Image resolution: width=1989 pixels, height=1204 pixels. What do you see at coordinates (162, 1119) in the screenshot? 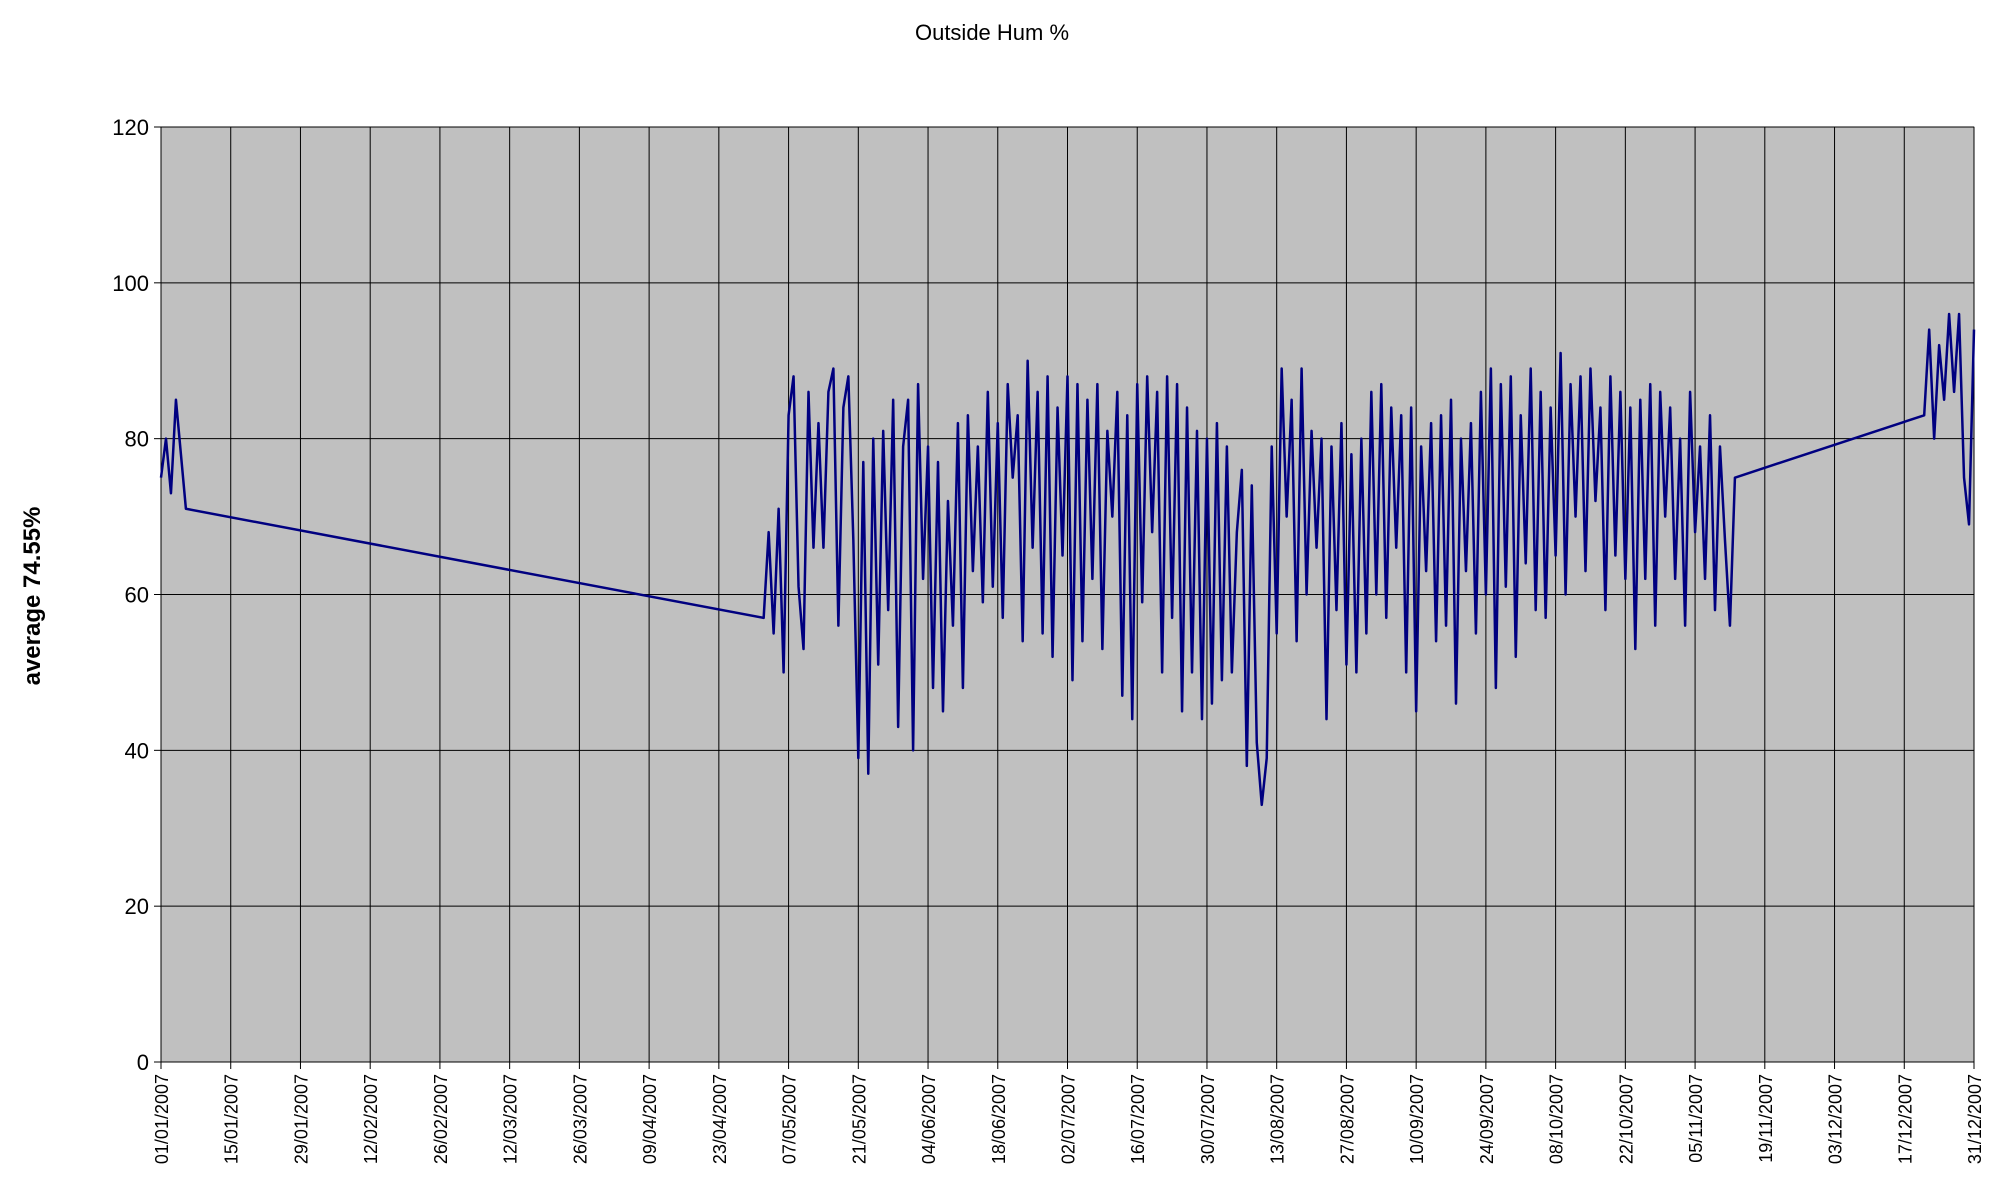
I see `x-tick-label: 01/01/2007` at bounding box center [162, 1119].